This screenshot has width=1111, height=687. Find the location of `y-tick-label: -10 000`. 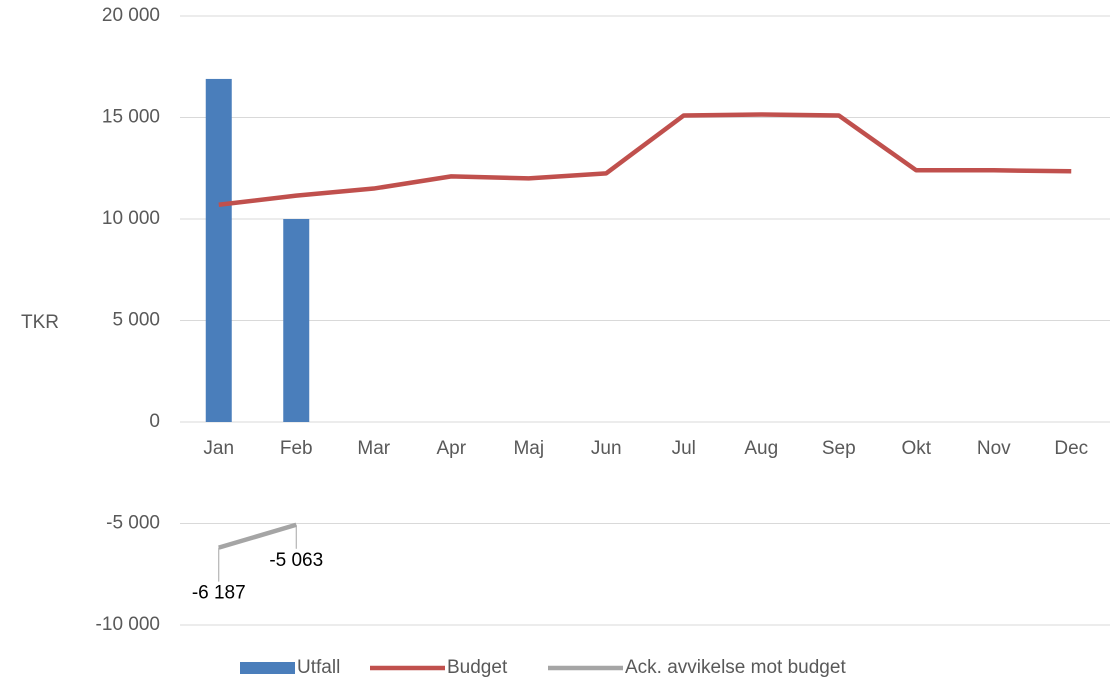

y-tick-label: -10 000 is located at coordinates (128, 624).